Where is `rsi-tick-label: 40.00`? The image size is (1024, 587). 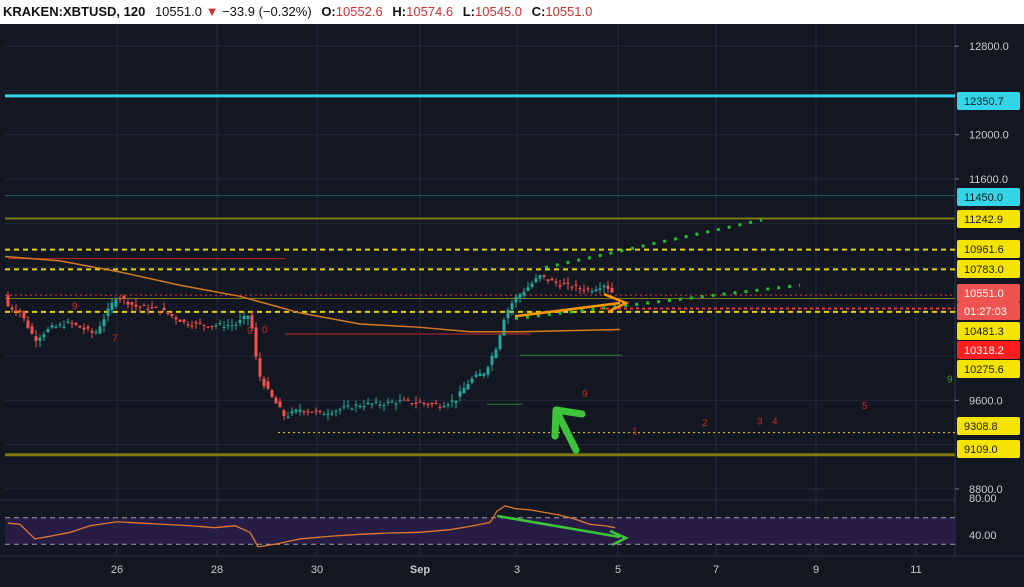 rsi-tick-label: 40.00 is located at coordinates (983, 536).